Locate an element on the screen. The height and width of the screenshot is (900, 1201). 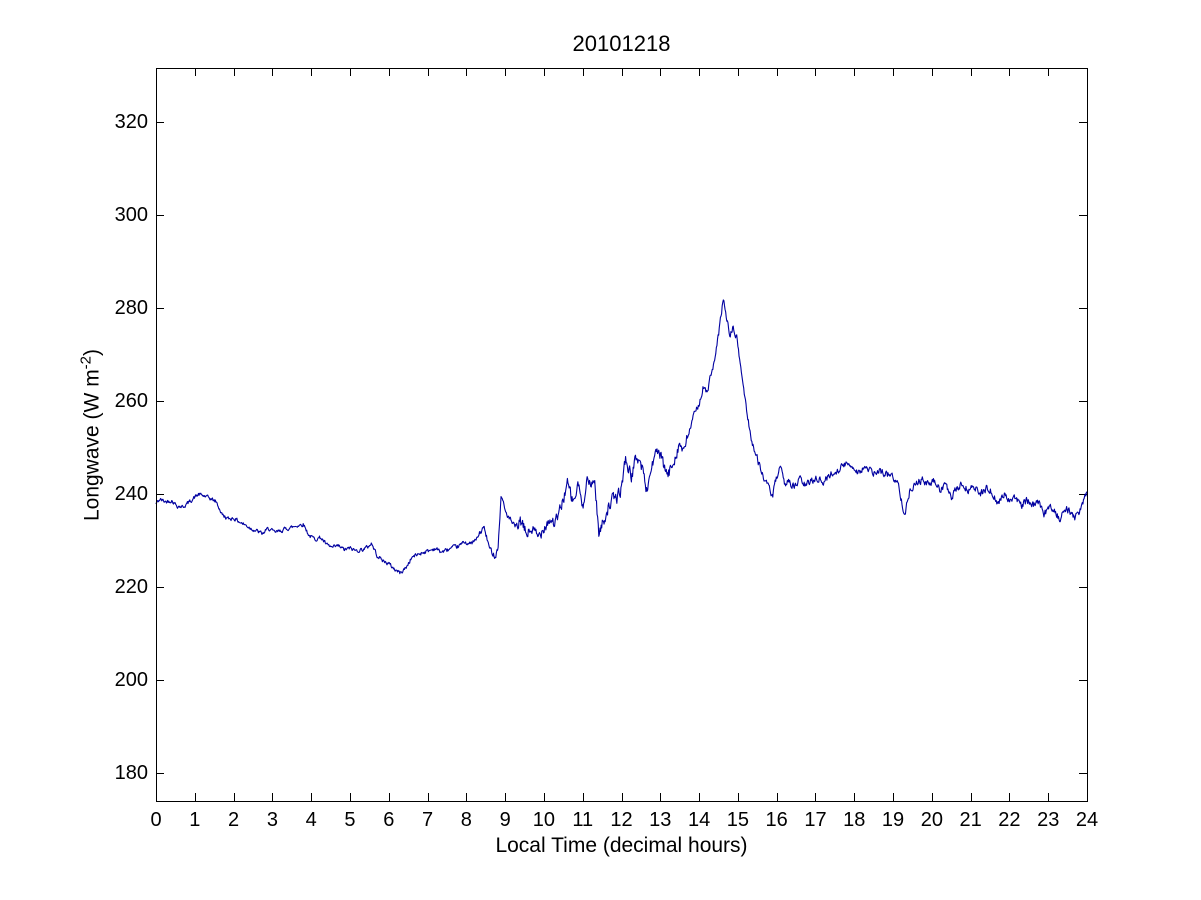
x-tick-label: 23 is located at coordinates (1048, 820).